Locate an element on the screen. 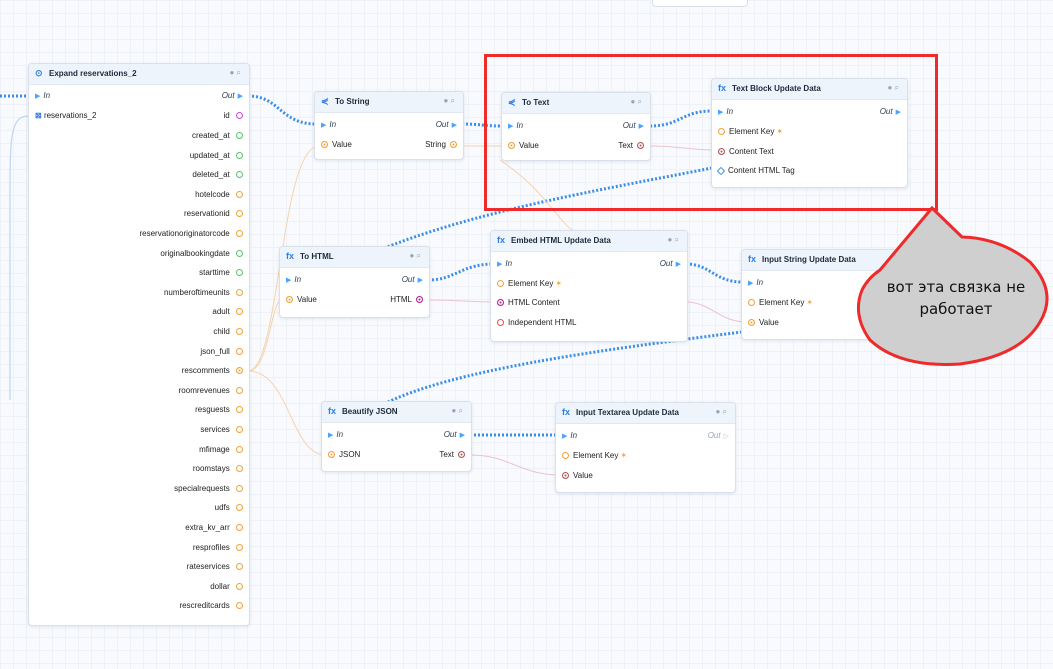 The image size is (1053, 669). port-adult is located at coordinates (239, 312).